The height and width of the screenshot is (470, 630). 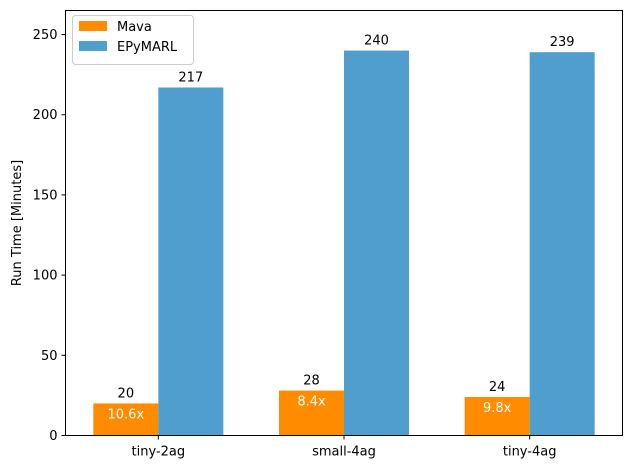 I want to click on x-tick-label-tiny-2ag: tiny-2ag, so click(x=159, y=452).